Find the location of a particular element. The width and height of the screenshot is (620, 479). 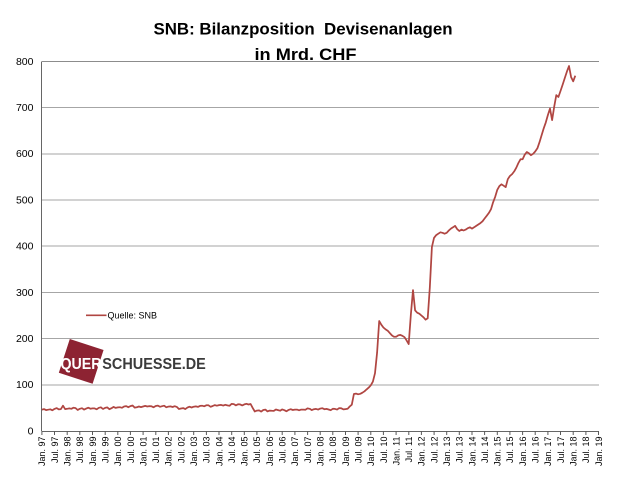

svg-text: Jan. 06 is located at coordinates (270, 452).